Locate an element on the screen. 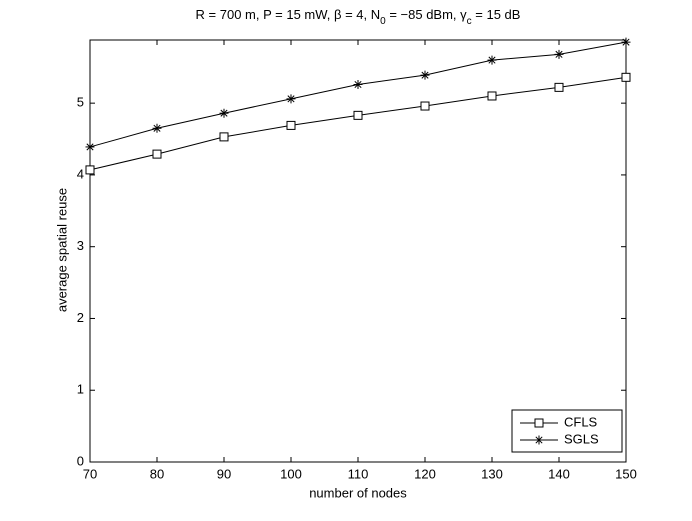 The image size is (692, 521). title-subscript: c is located at coordinates (469, 21).